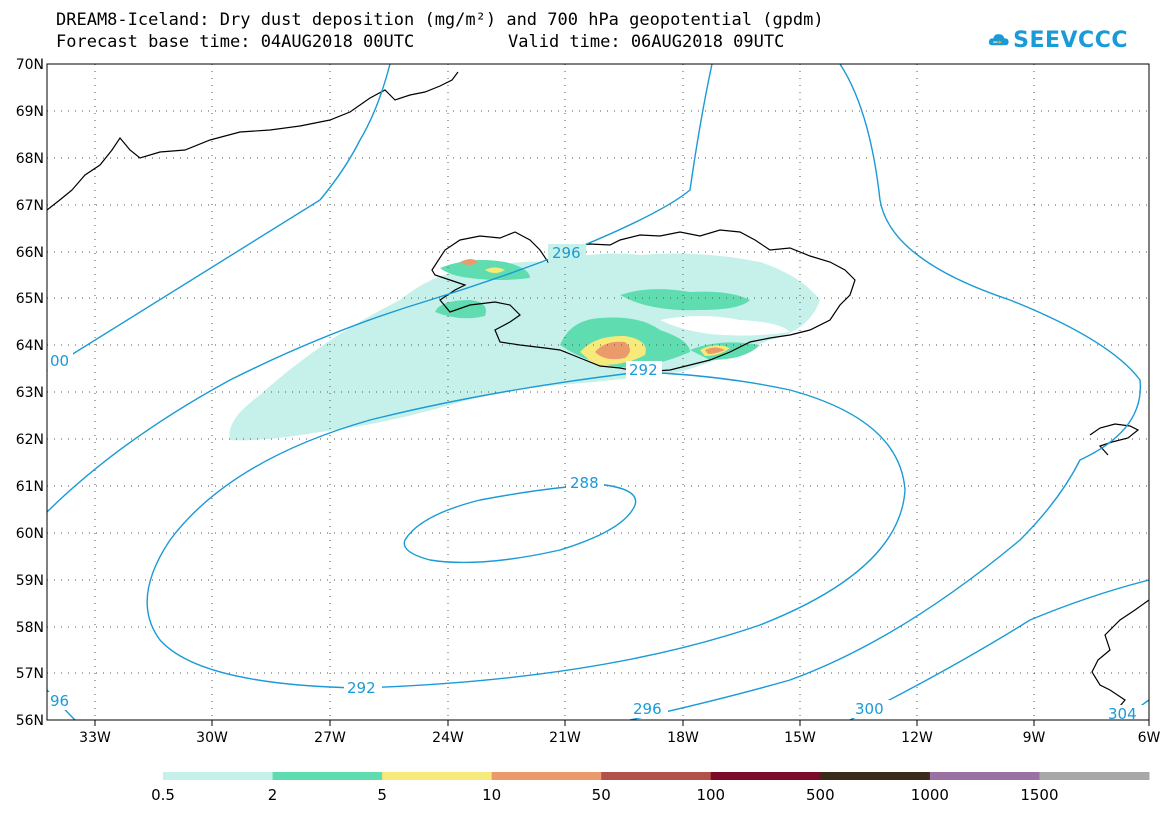 This screenshot has width=1175, height=815. What do you see at coordinates (492, 795) in the screenshot?
I see `colorbar-label: 10` at bounding box center [492, 795].